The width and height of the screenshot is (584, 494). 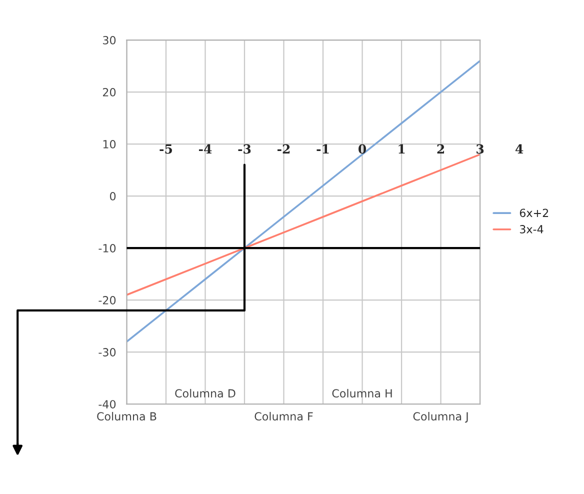 What do you see at coordinates (440, 149) in the screenshot?
I see `annotation: 2` at bounding box center [440, 149].